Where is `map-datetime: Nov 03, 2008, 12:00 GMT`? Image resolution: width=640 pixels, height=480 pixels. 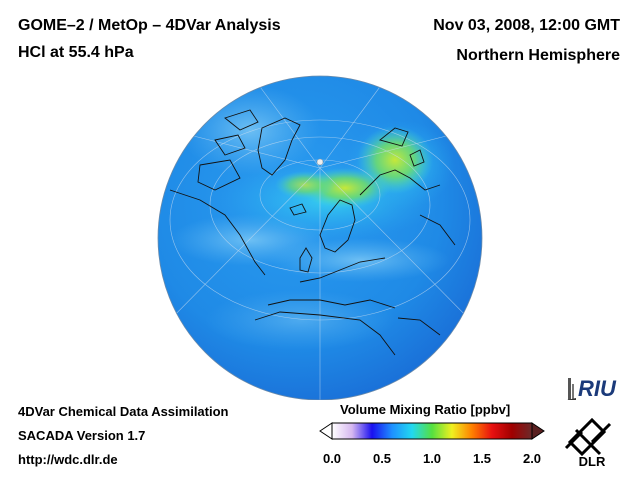 map-datetime: Nov 03, 2008, 12:00 GMT is located at coordinates (526, 25).